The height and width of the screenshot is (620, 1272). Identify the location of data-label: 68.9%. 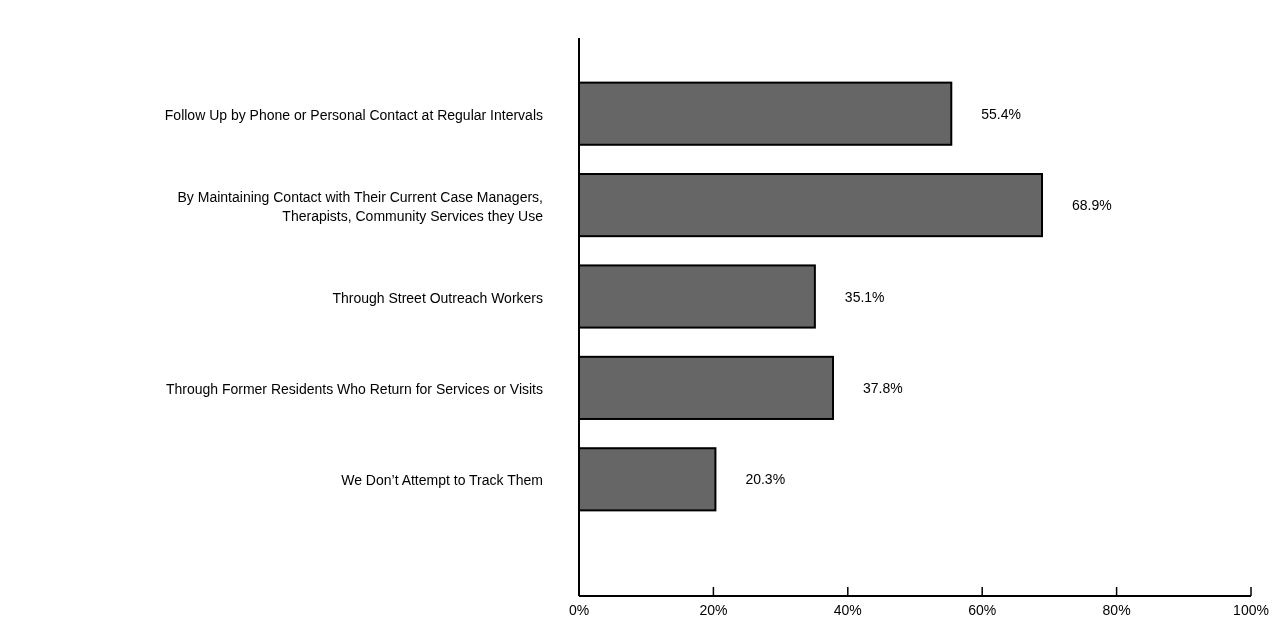
(1092, 205).